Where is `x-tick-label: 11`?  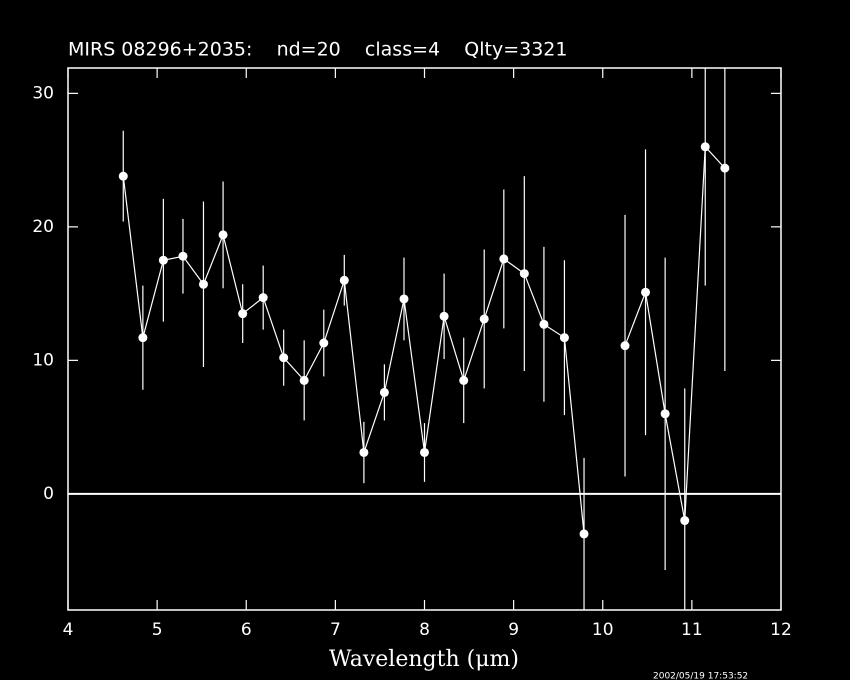
x-tick-label: 11 is located at coordinates (692, 630).